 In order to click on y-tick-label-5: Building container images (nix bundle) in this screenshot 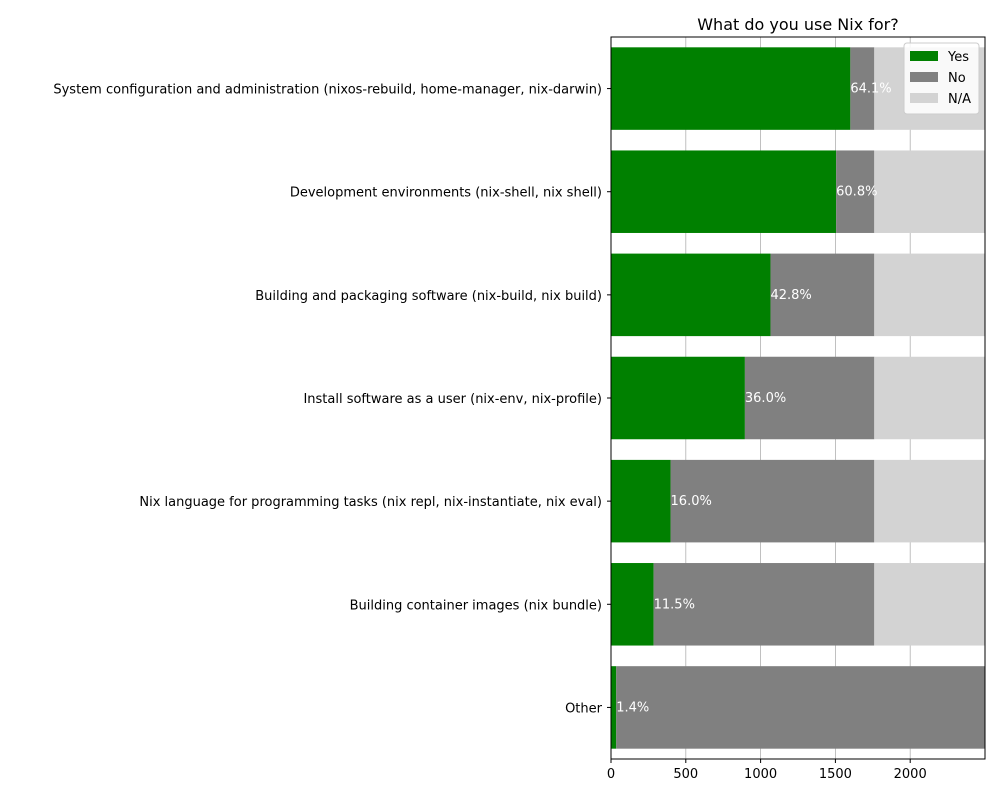, I will do `click(476, 605)`.